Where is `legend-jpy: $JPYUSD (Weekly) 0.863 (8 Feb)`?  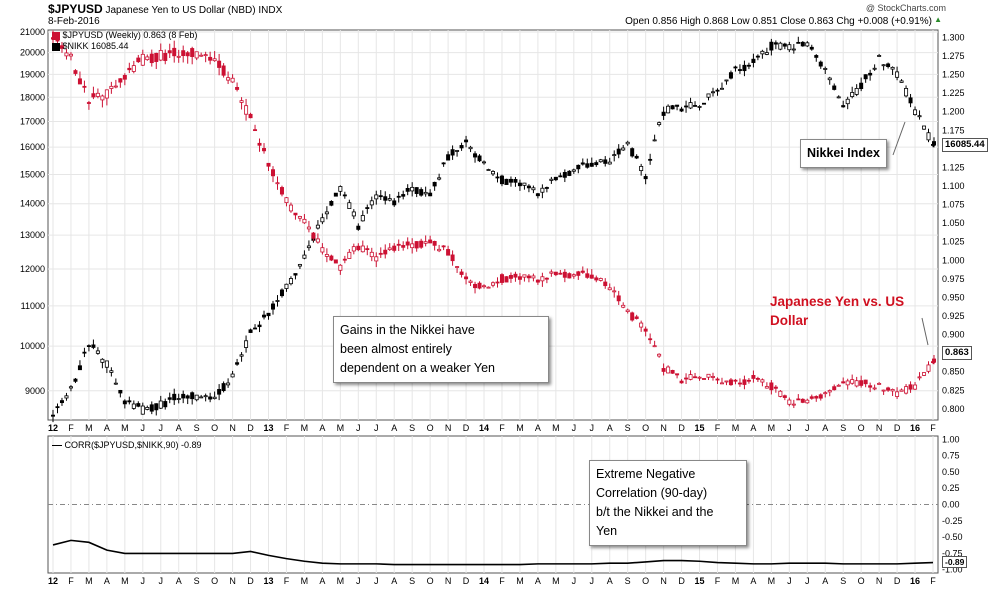 legend-jpy: $JPYUSD (Weekly) 0.863 (8 Feb) is located at coordinates (124, 35).